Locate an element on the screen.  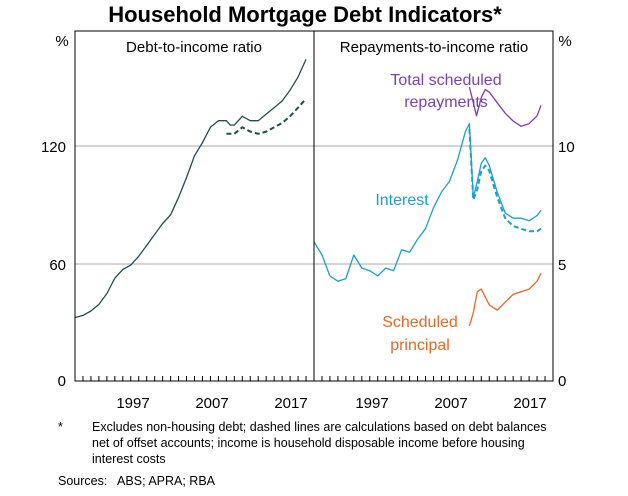
sources-note: Sources: ABS; APRA; RBA is located at coordinates (137, 481).